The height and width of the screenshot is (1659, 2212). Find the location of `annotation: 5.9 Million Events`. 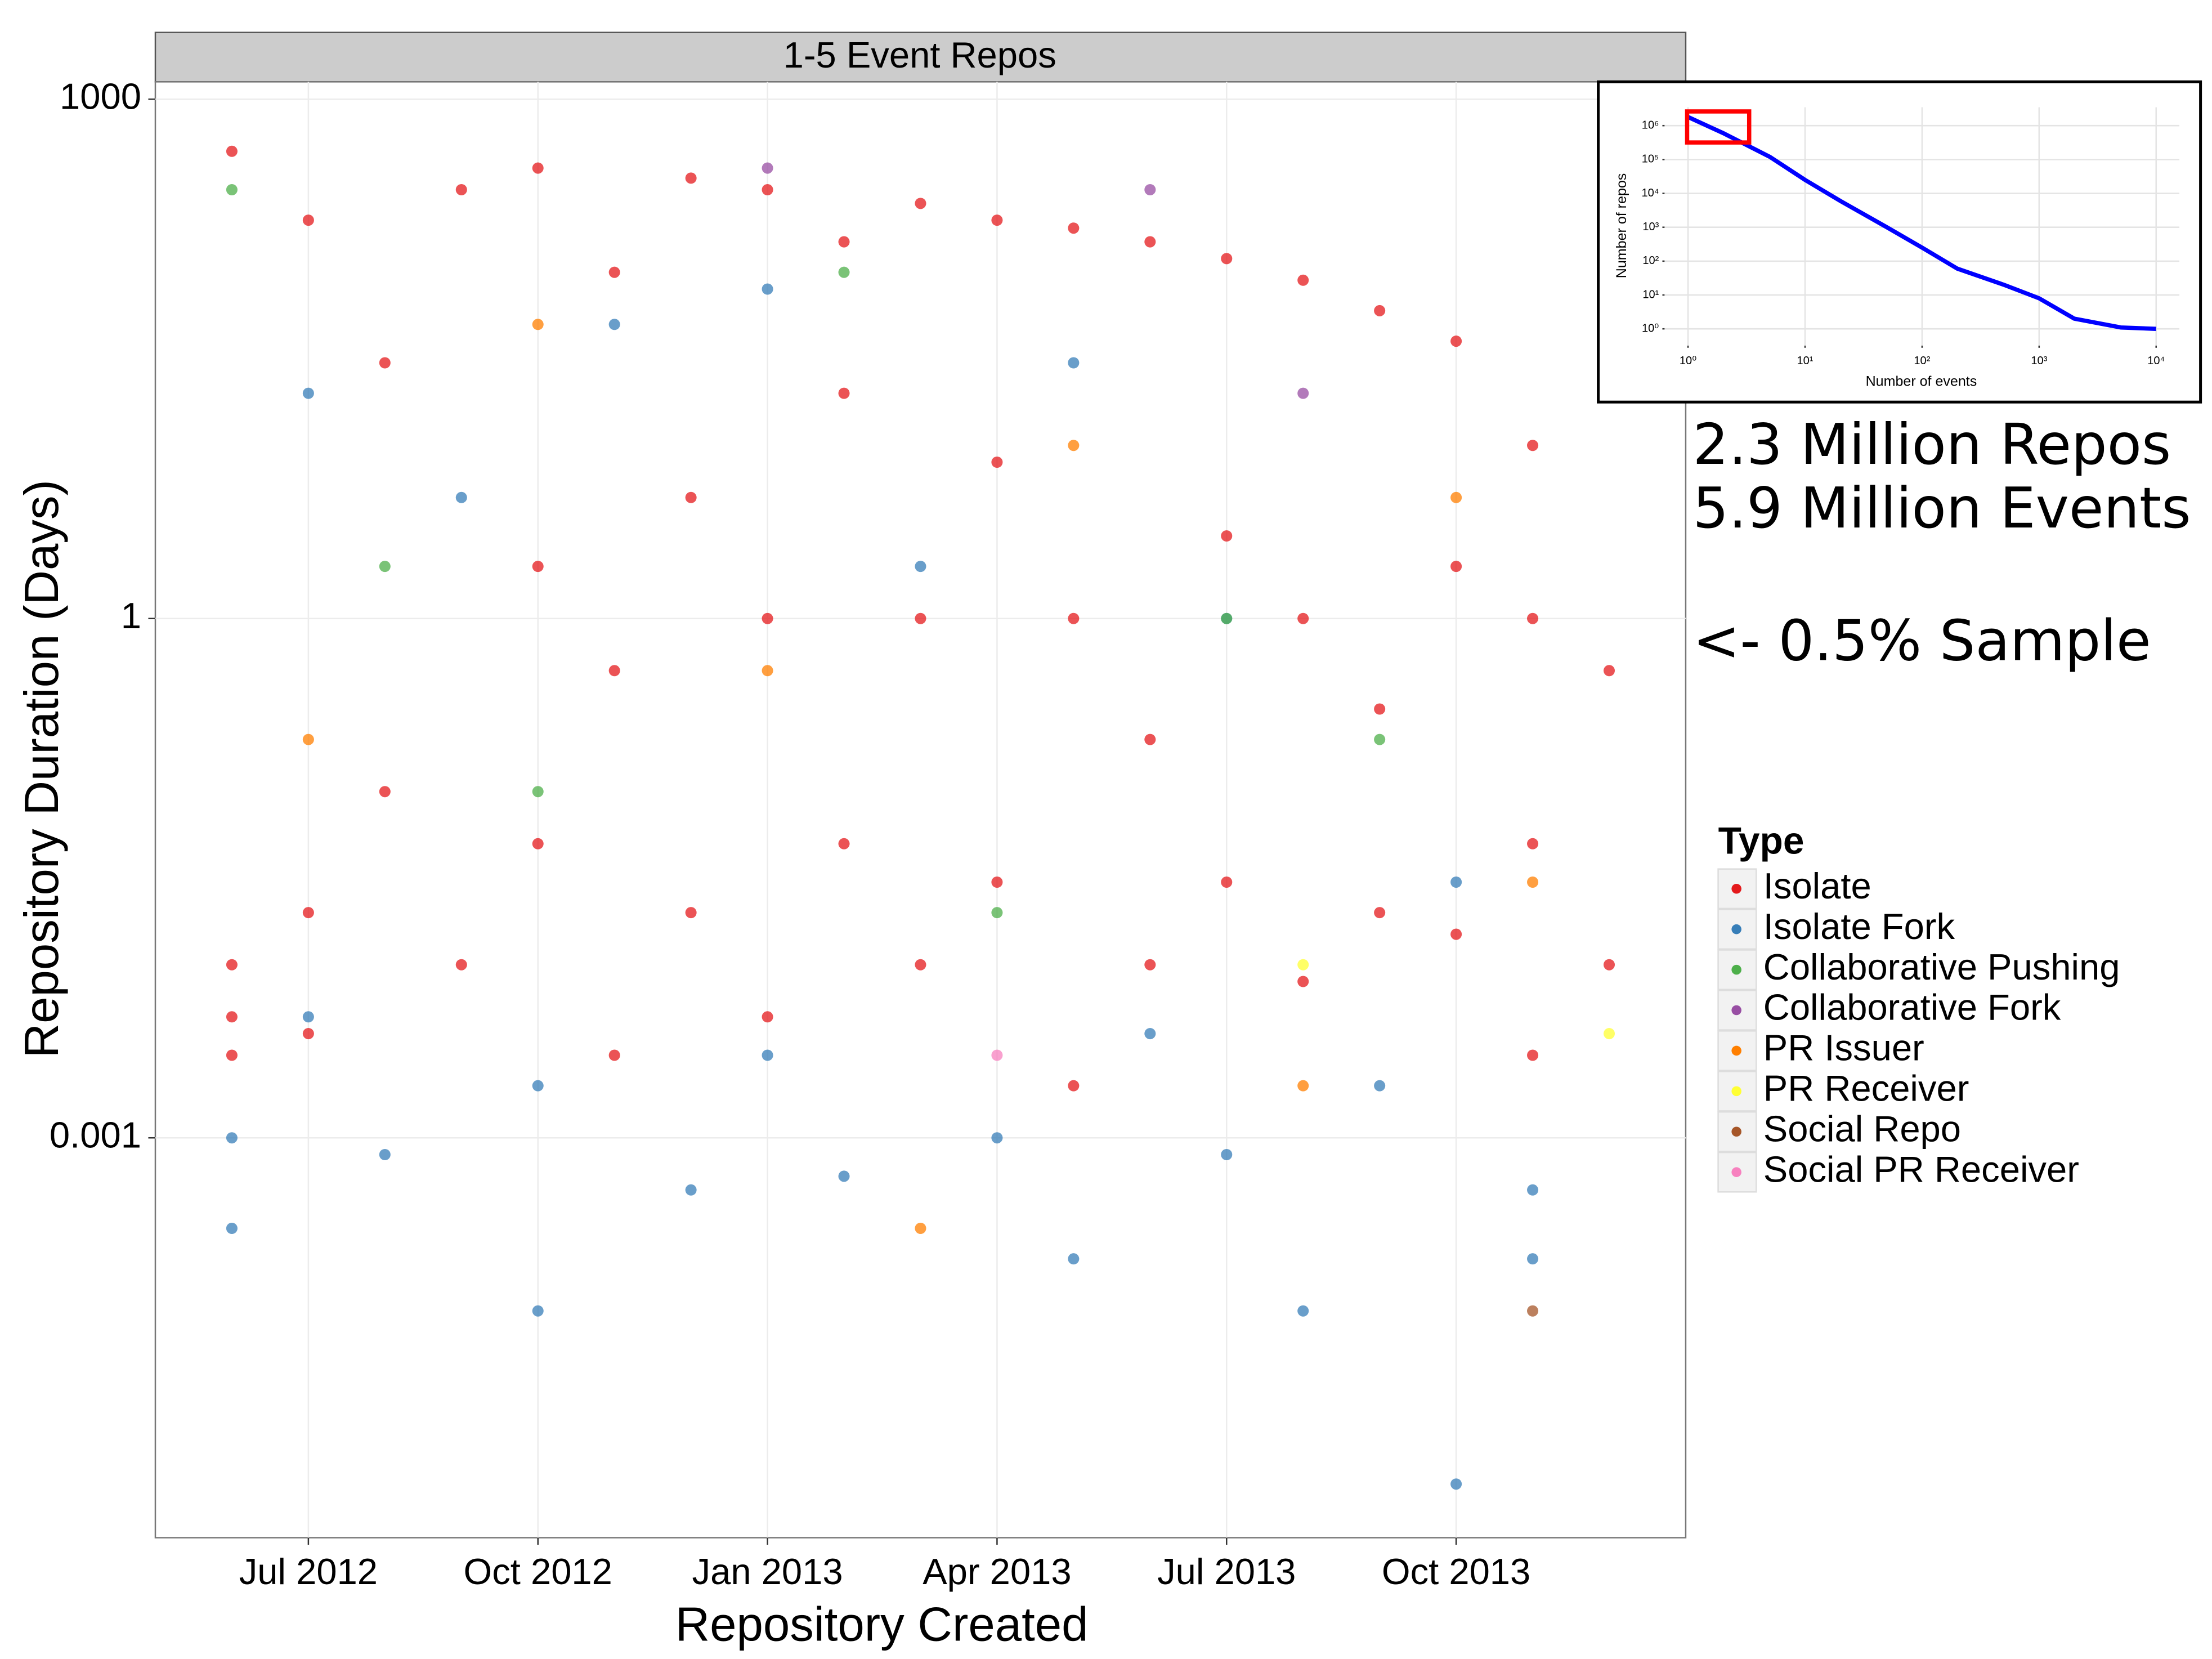

annotation: 5.9 Million Events is located at coordinates (1942, 508).